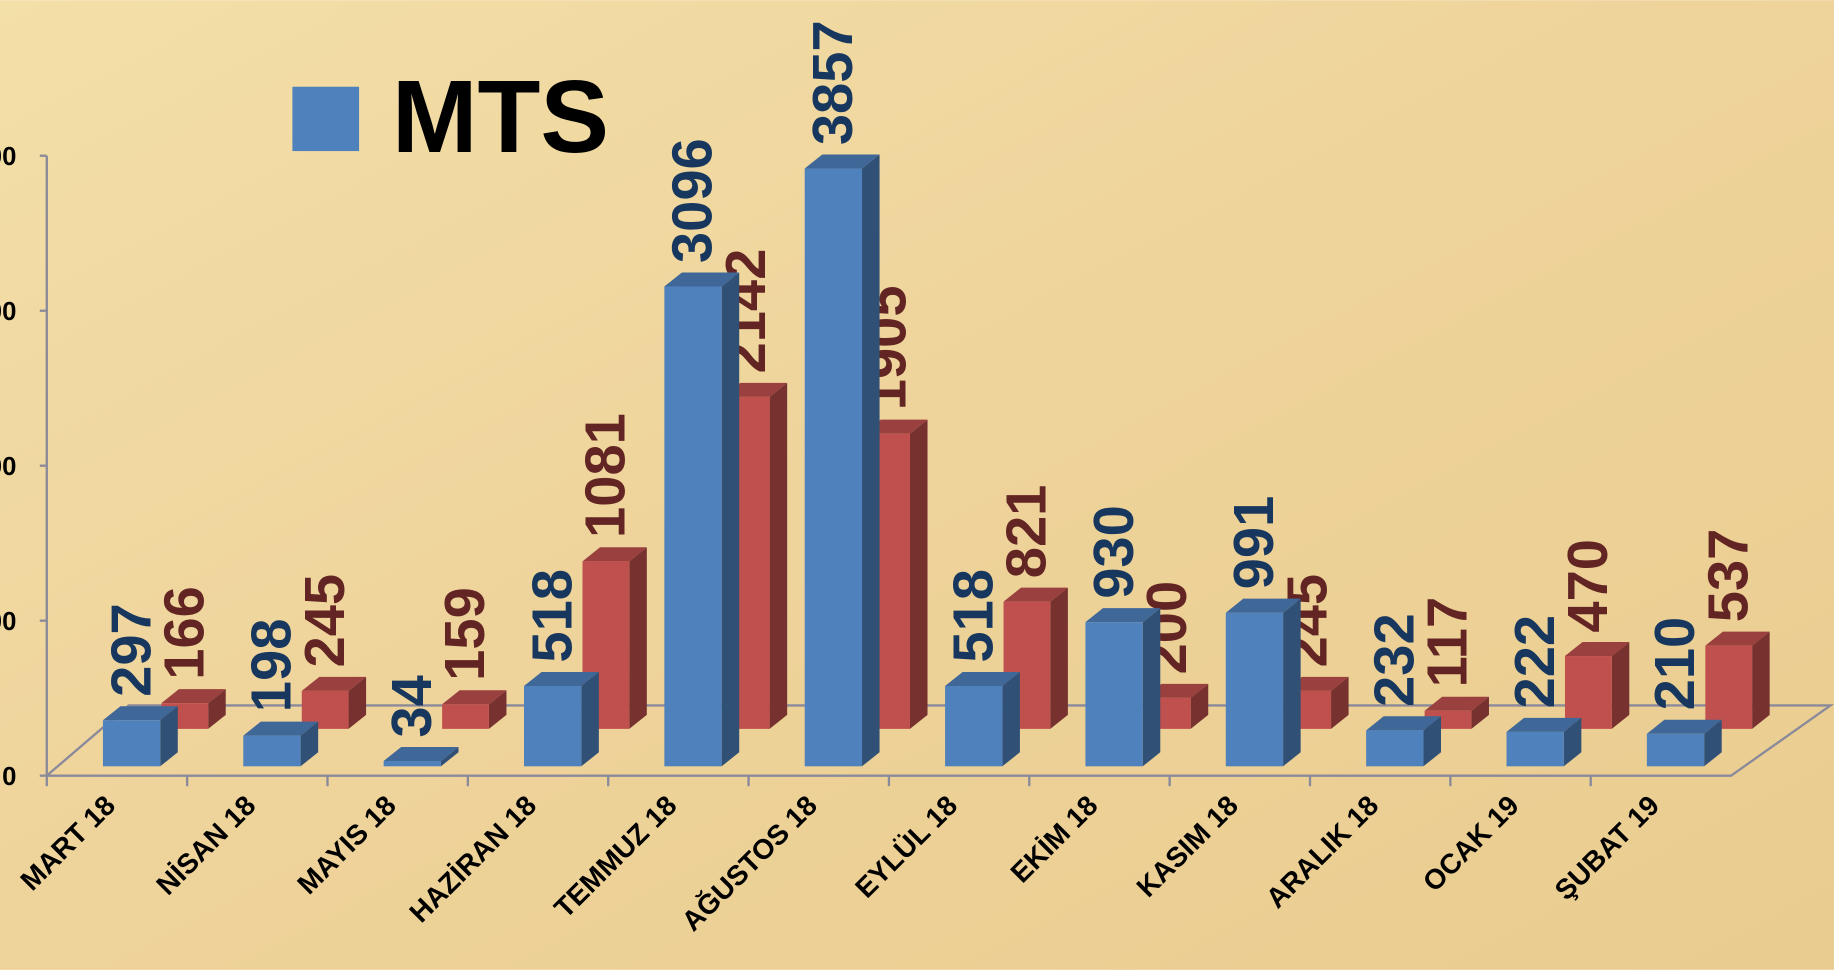 This screenshot has height=970, width=1834. I want to click on data-label: 245, so click(324, 621).